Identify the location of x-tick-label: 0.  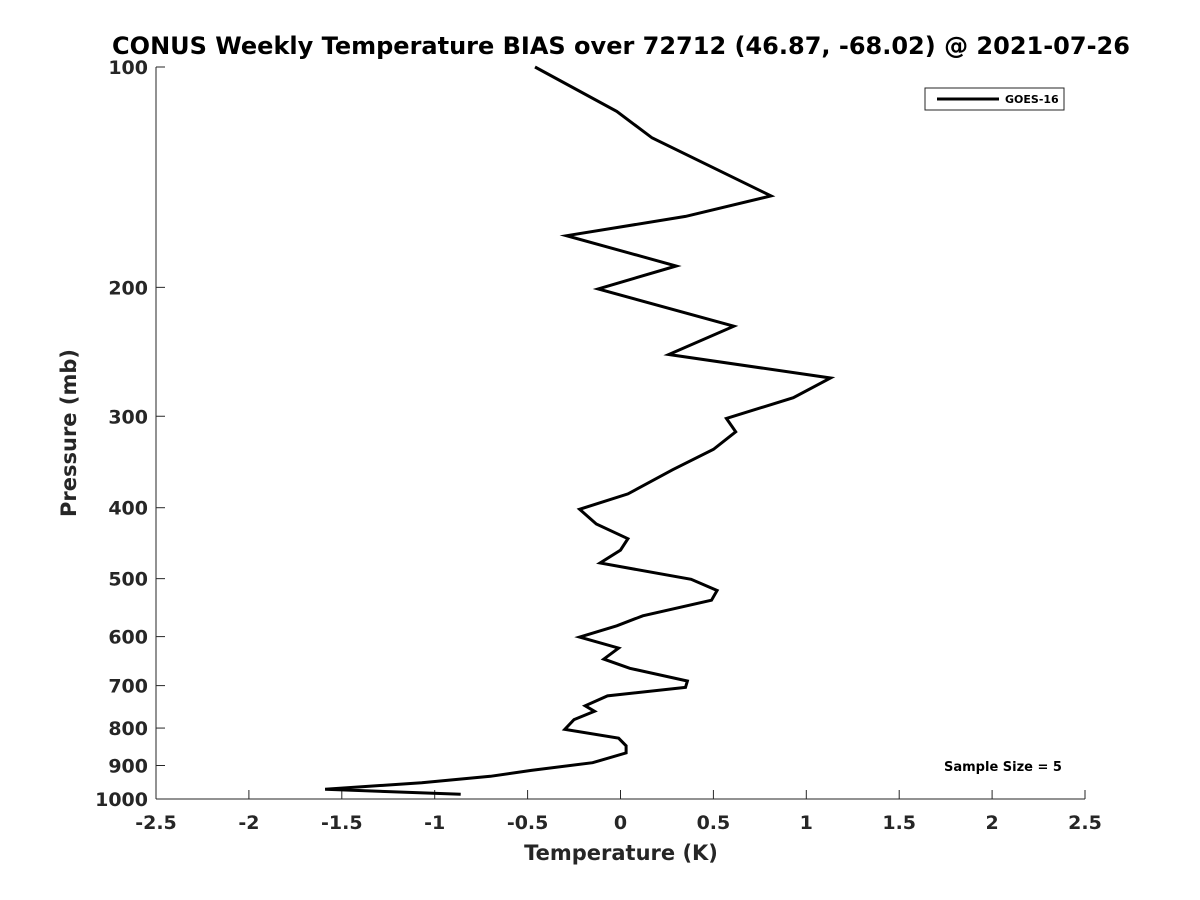
(620, 823).